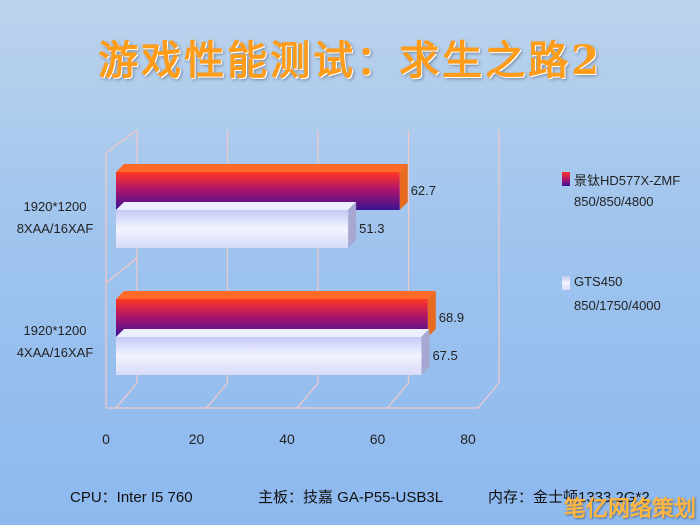 Image resolution: width=700 pixels, height=525 pixels. I want to click on legend-name-gts450: GTS450, so click(598, 281).